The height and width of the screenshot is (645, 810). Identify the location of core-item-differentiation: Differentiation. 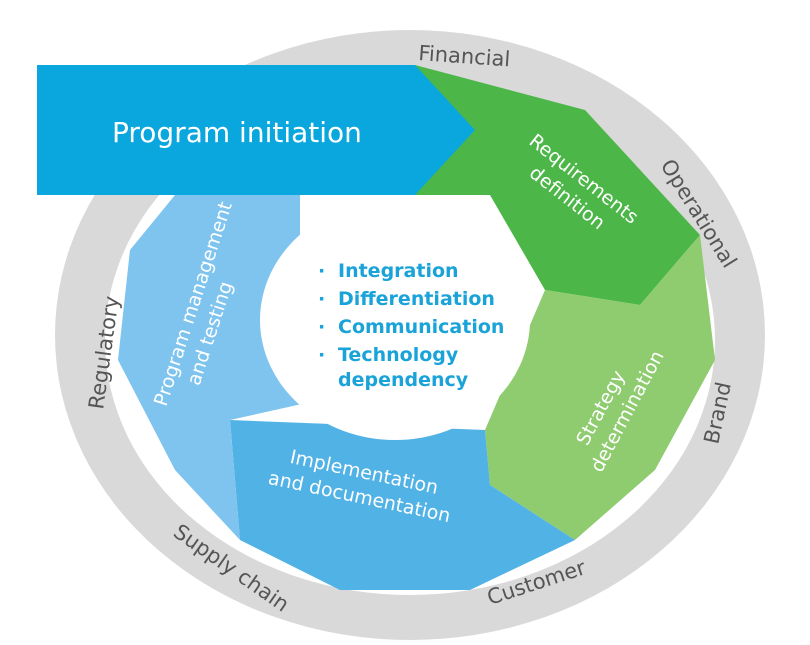
(416, 299).